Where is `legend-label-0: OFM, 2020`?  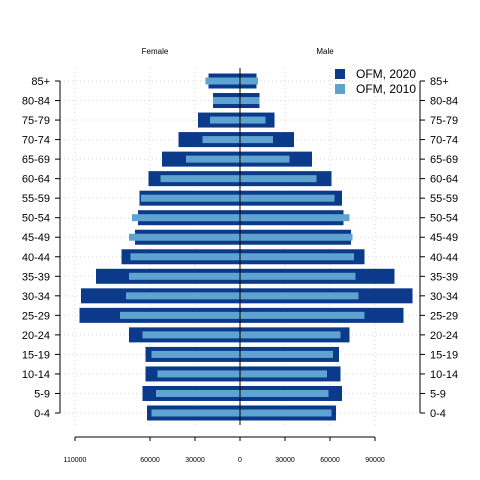
legend-label-0: OFM, 2020 is located at coordinates (386, 74).